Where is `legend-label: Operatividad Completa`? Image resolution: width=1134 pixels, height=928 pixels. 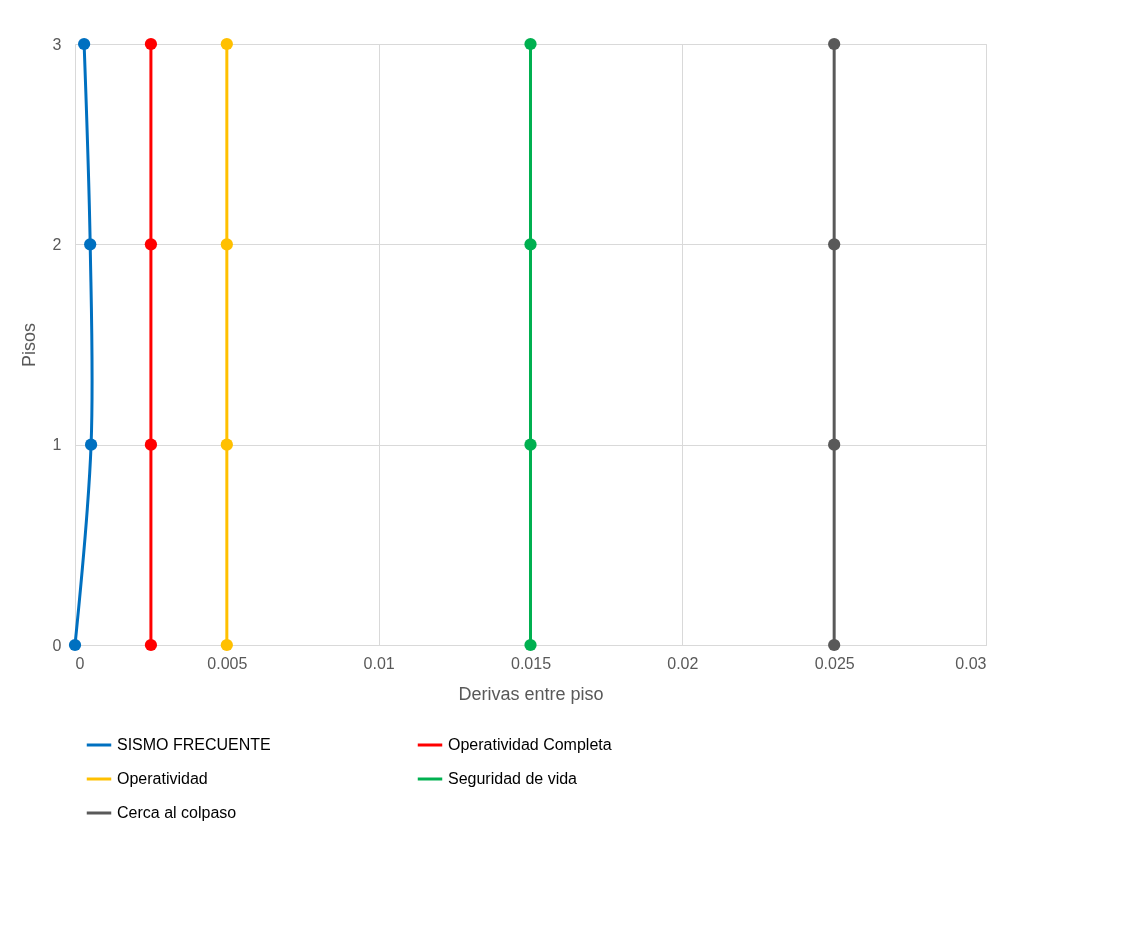 legend-label: Operatividad Completa is located at coordinates (530, 744).